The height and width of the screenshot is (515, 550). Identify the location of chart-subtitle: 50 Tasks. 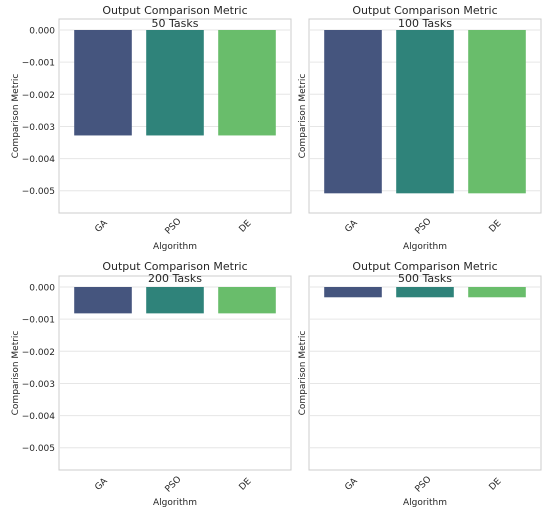
(175, 23).